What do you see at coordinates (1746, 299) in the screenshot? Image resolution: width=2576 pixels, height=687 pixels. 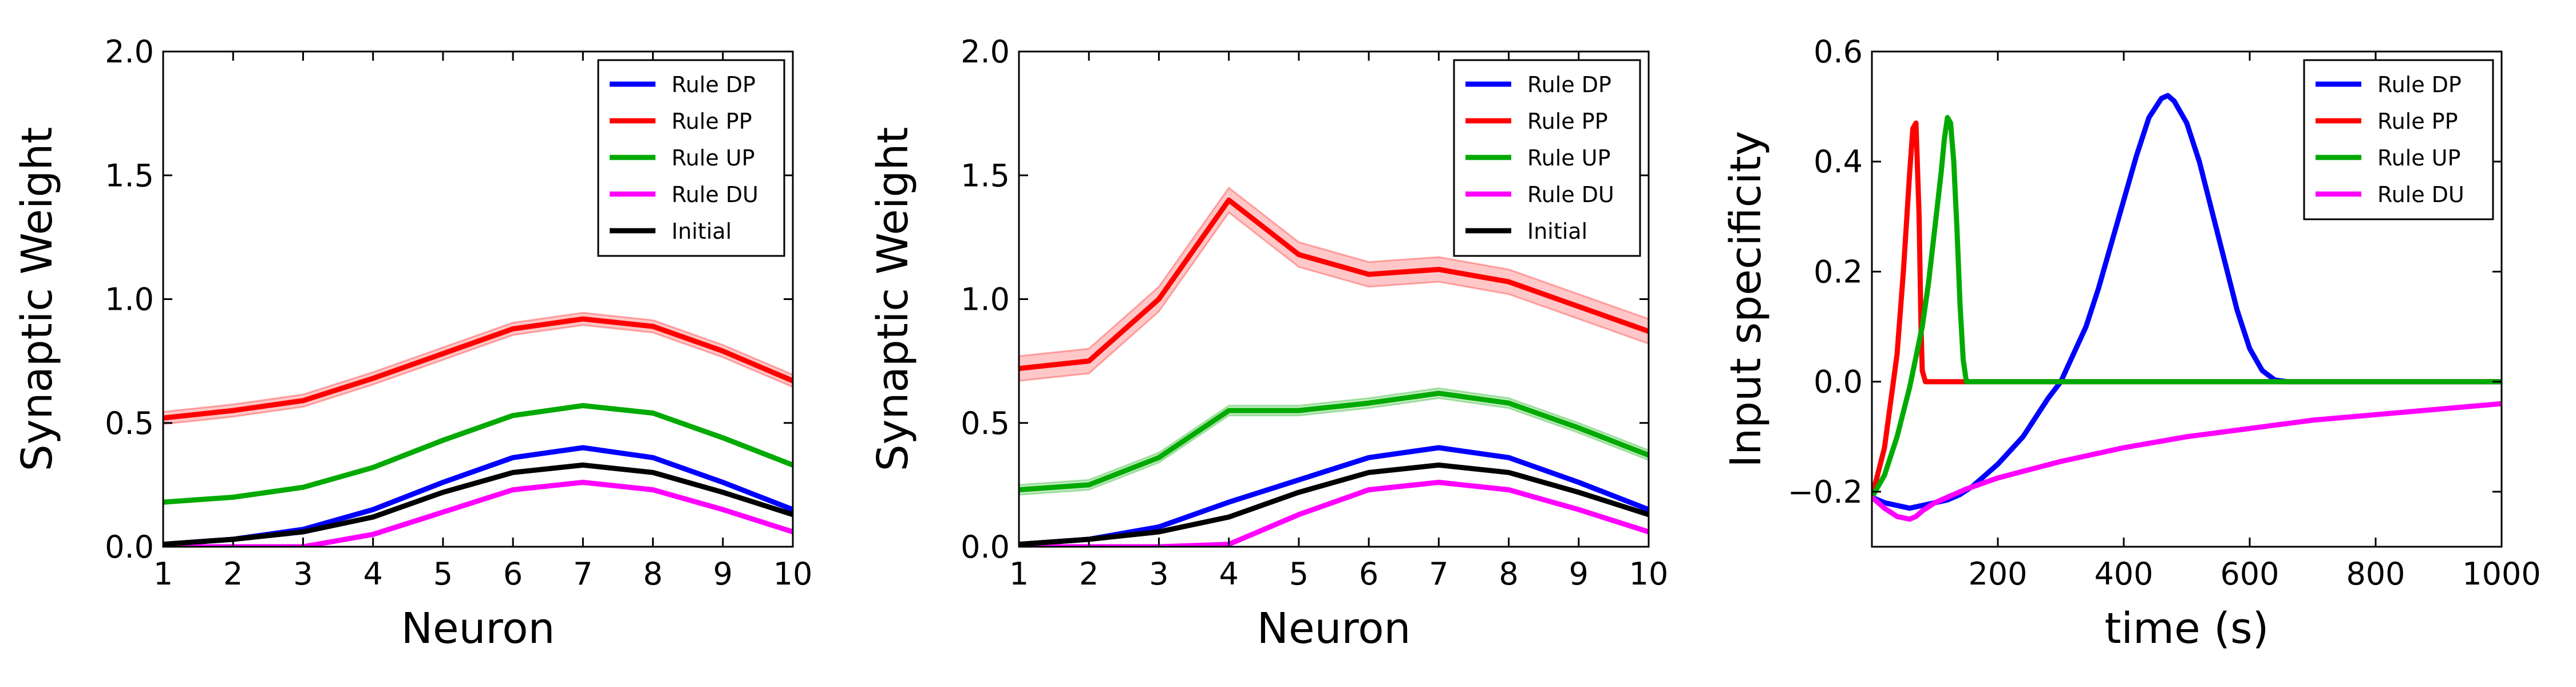 I see `y-axis-label: Input specificity` at bounding box center [1746, 299].